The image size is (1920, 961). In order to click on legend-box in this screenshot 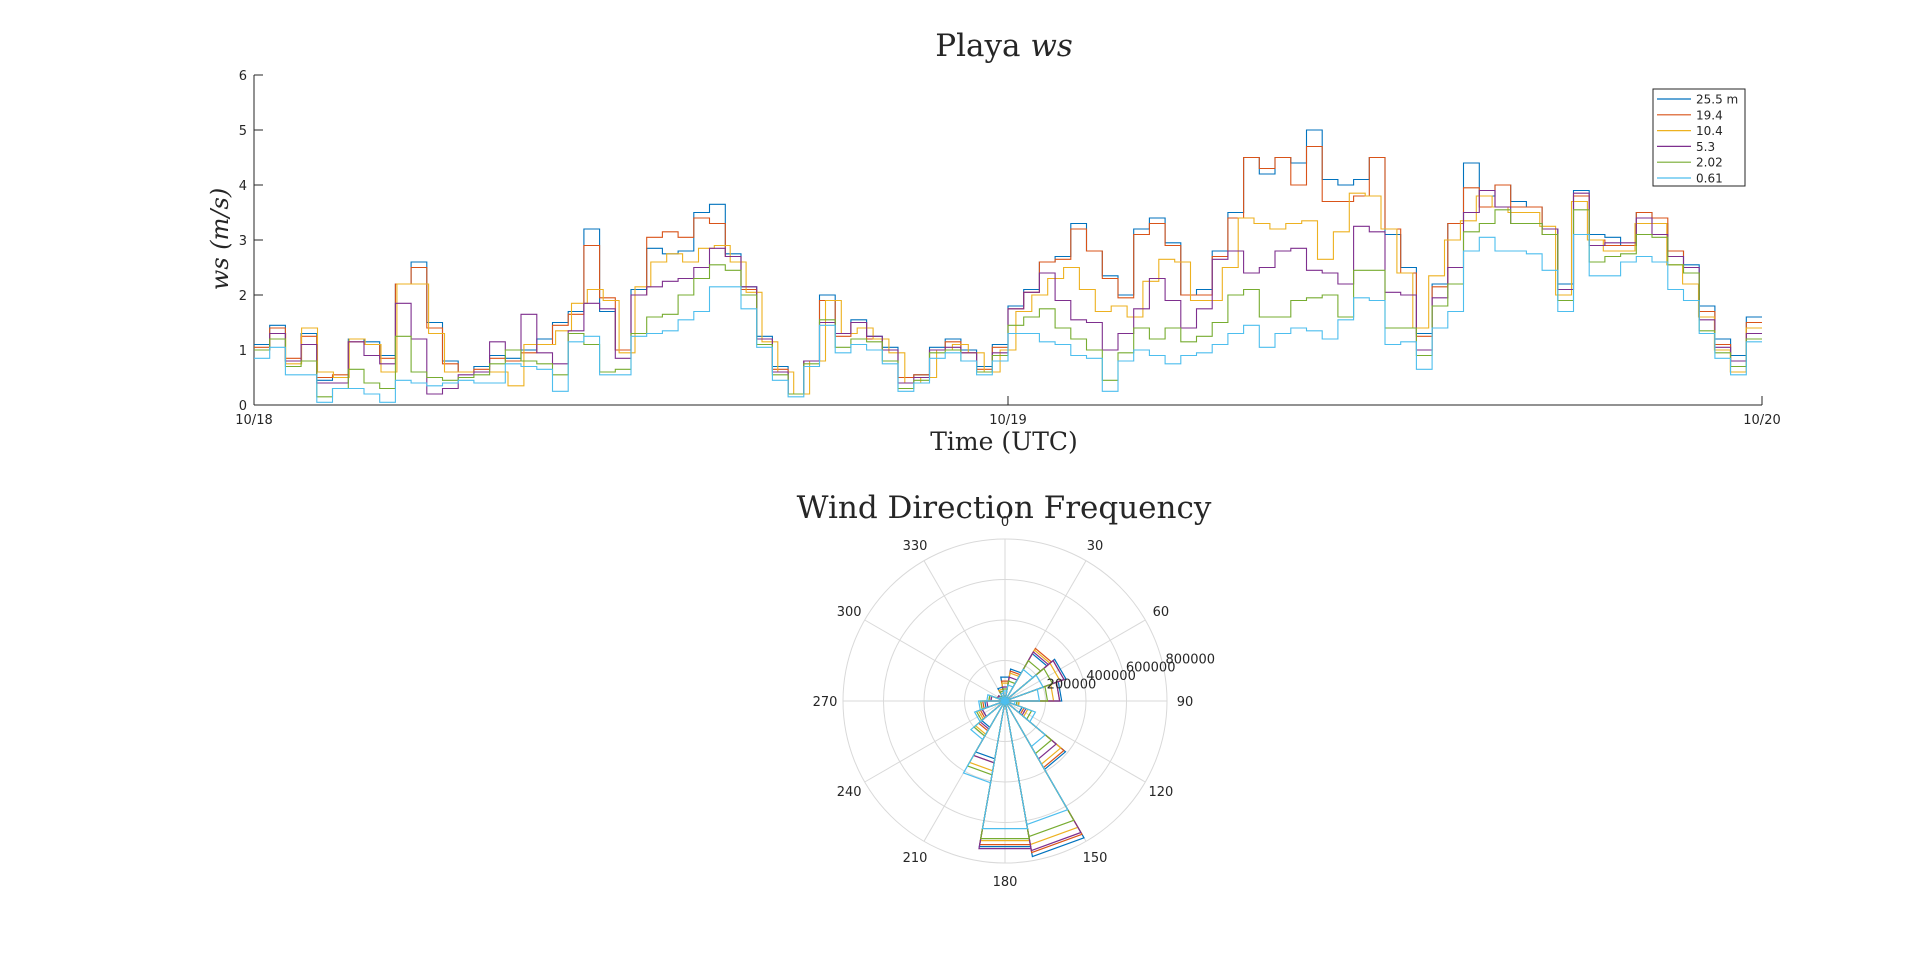, I will do `click(1699, 137)`.